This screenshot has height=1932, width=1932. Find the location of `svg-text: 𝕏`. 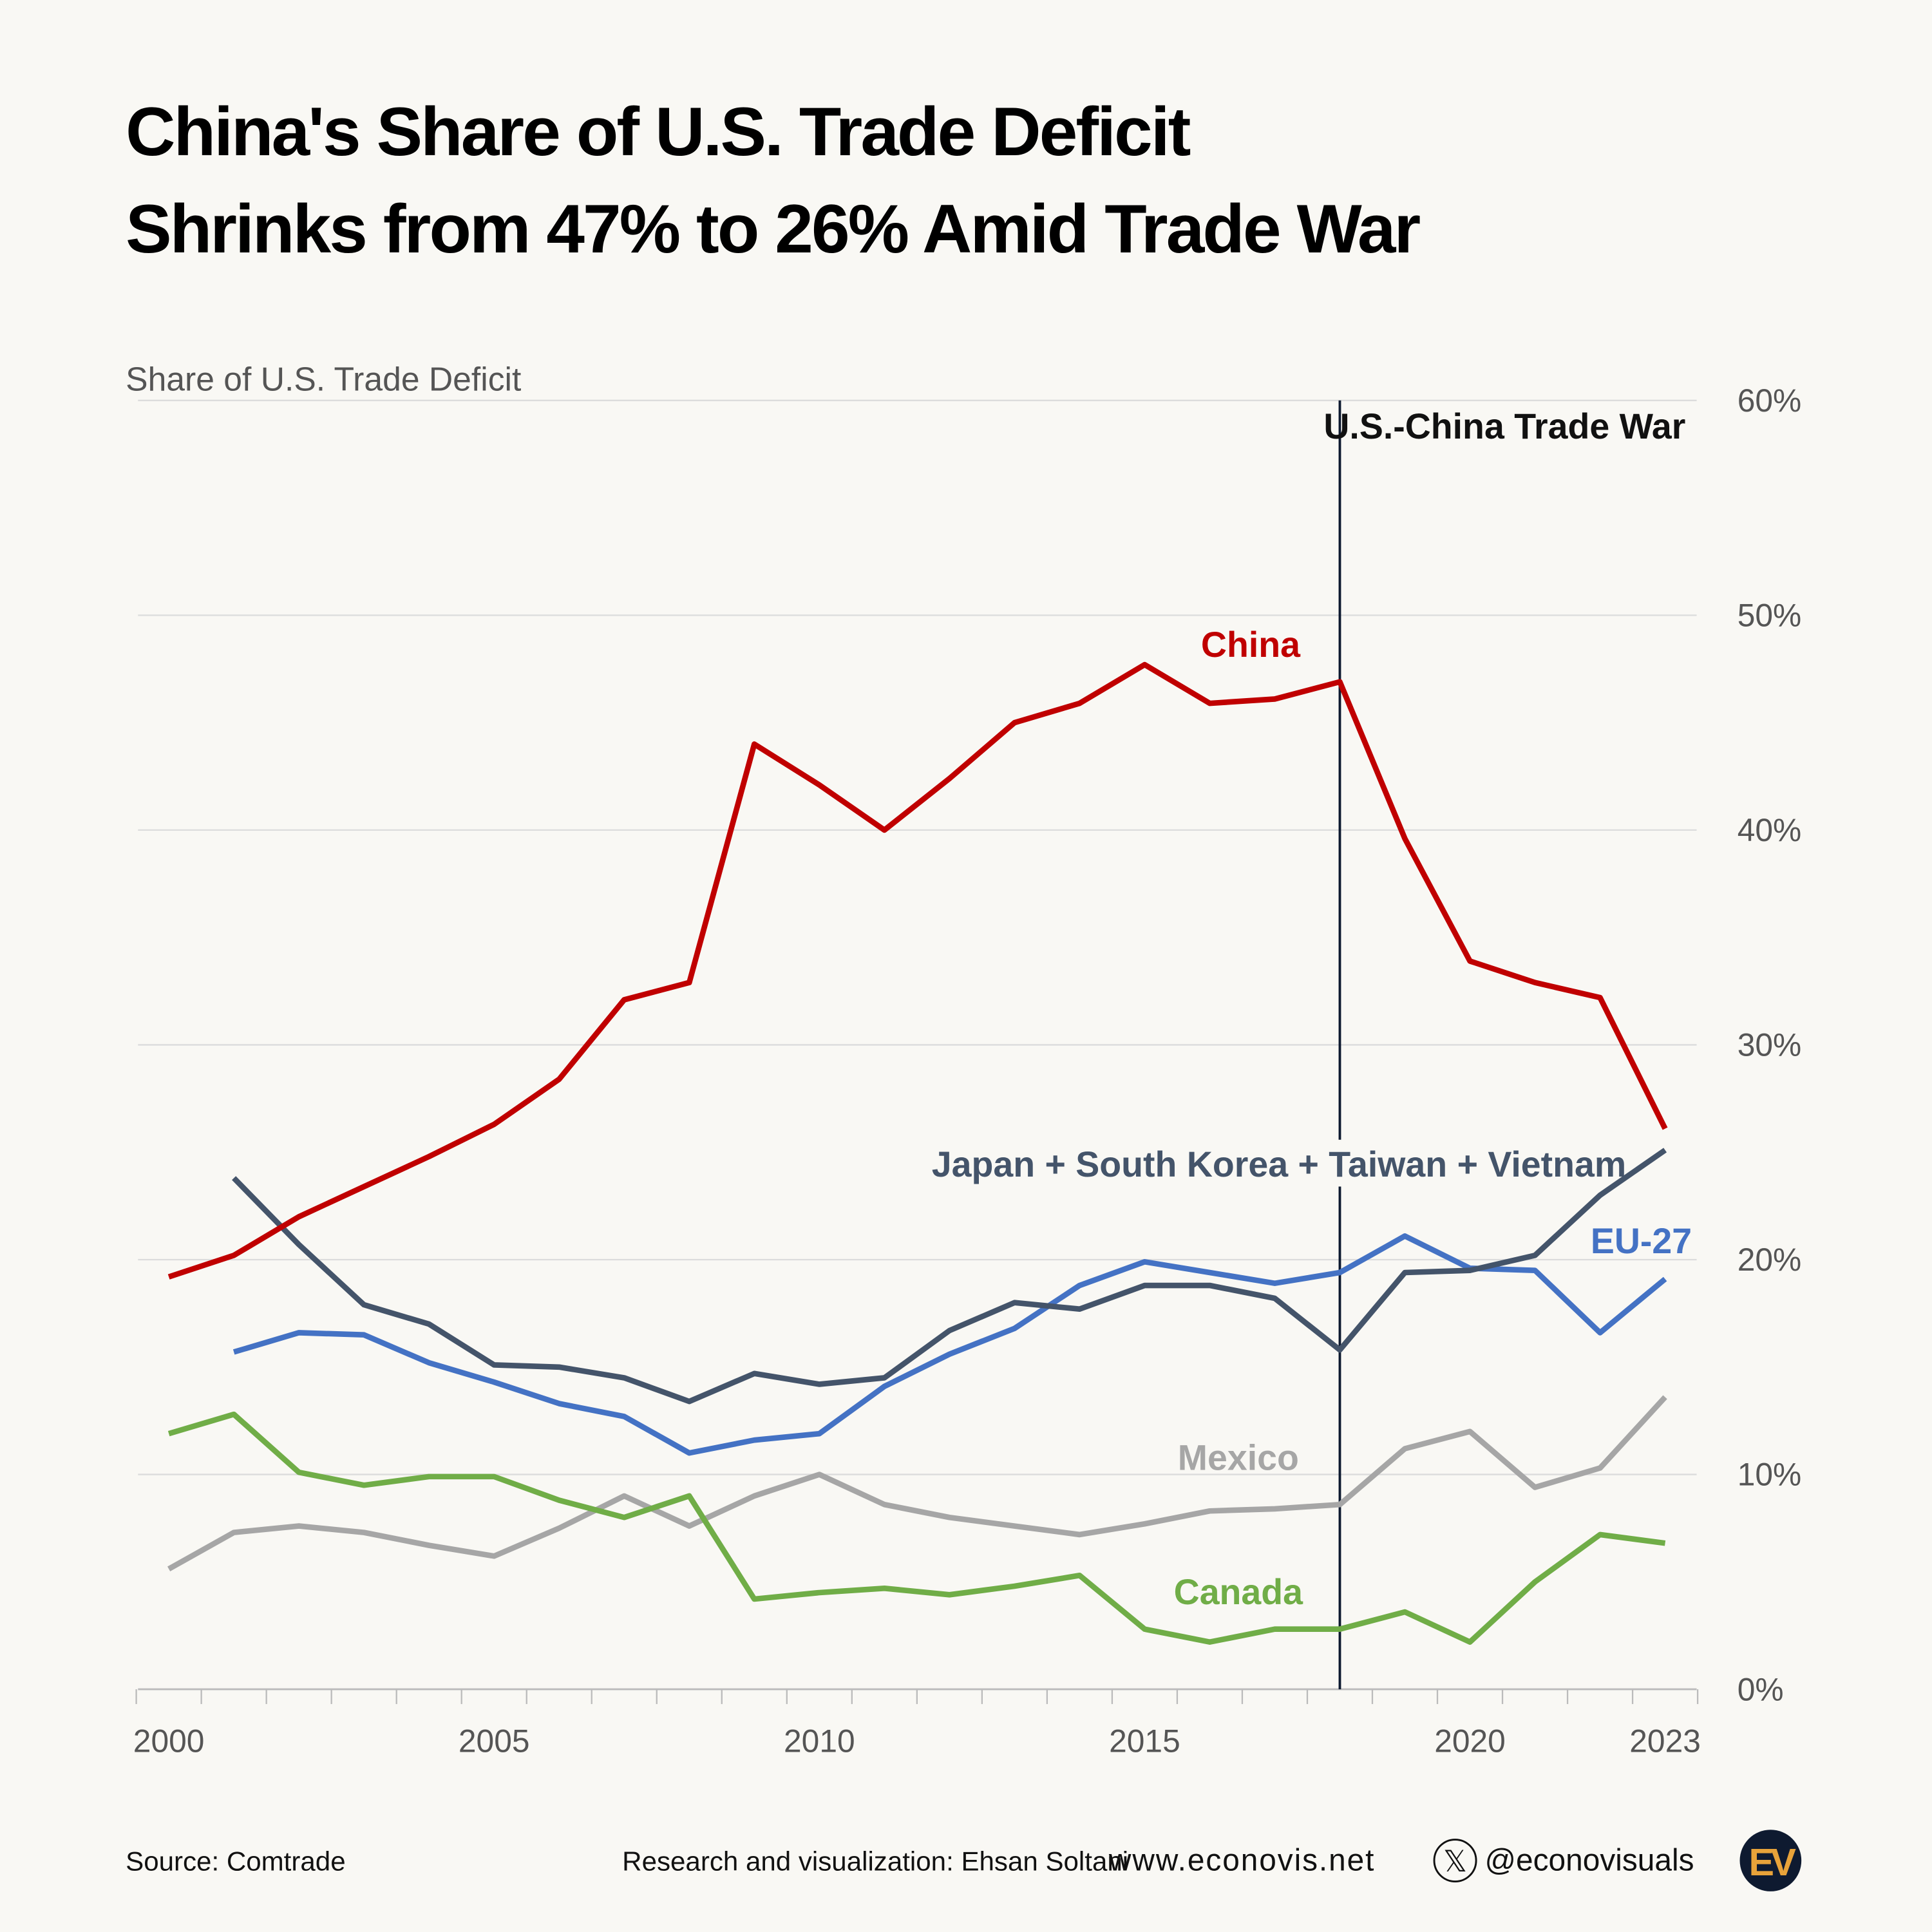

svg-text: 𝕏 is located at coordinates (1455, 1861).